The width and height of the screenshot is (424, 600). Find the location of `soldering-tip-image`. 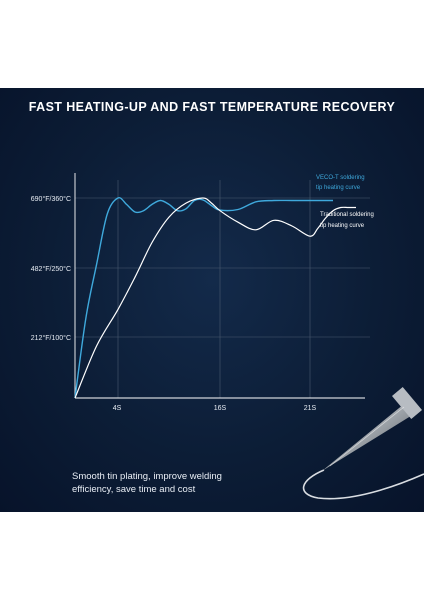

soldering-tip-image is located at coordinates (363, 443).